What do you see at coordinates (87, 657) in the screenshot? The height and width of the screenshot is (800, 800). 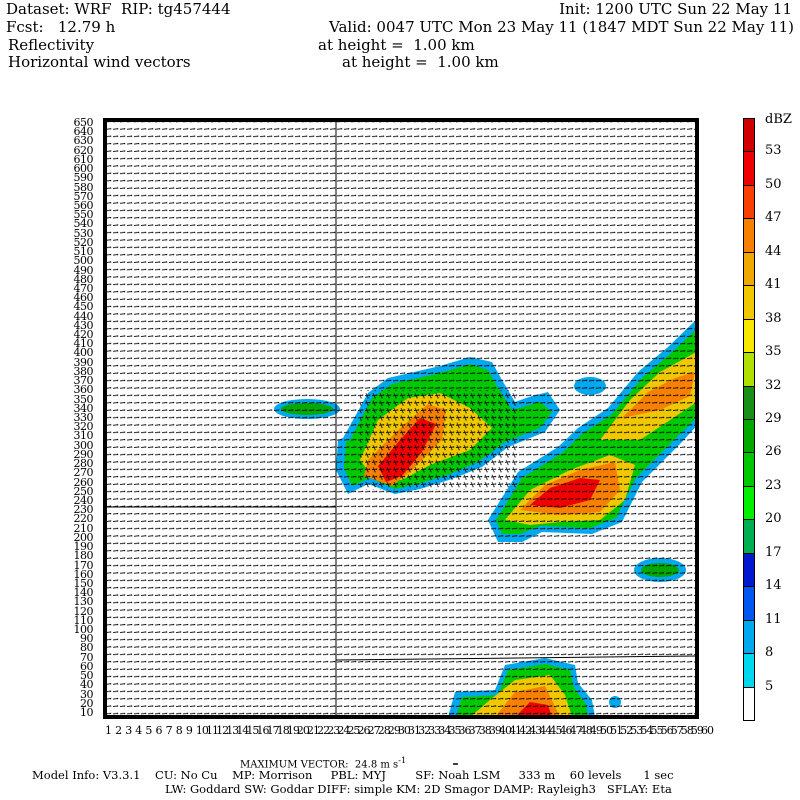 I see `y-tick-label: 70` at bounding box center [87, 657].